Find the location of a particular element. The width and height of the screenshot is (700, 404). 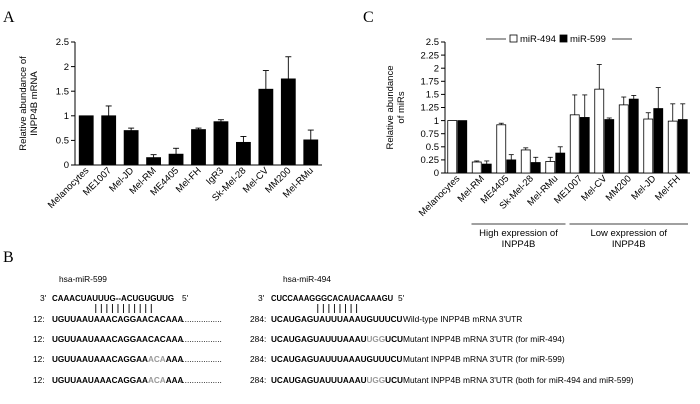

row-description: Mutant INPP4B mRNA 3'UTR (for miR-494) is located at coordinates (484, 339).